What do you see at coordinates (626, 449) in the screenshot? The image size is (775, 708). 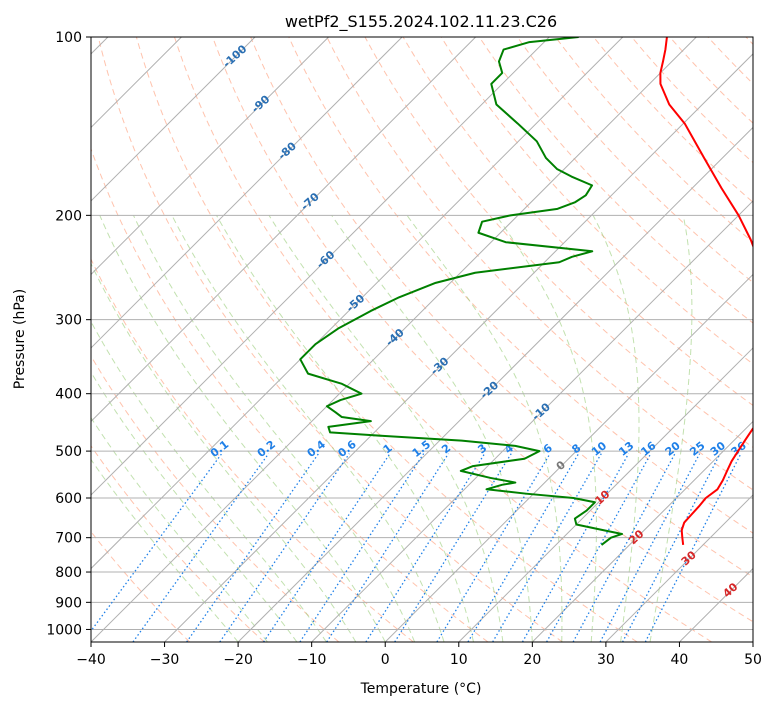 I see `mixing-ratio-label: 13` at bounding box center [626, 449].